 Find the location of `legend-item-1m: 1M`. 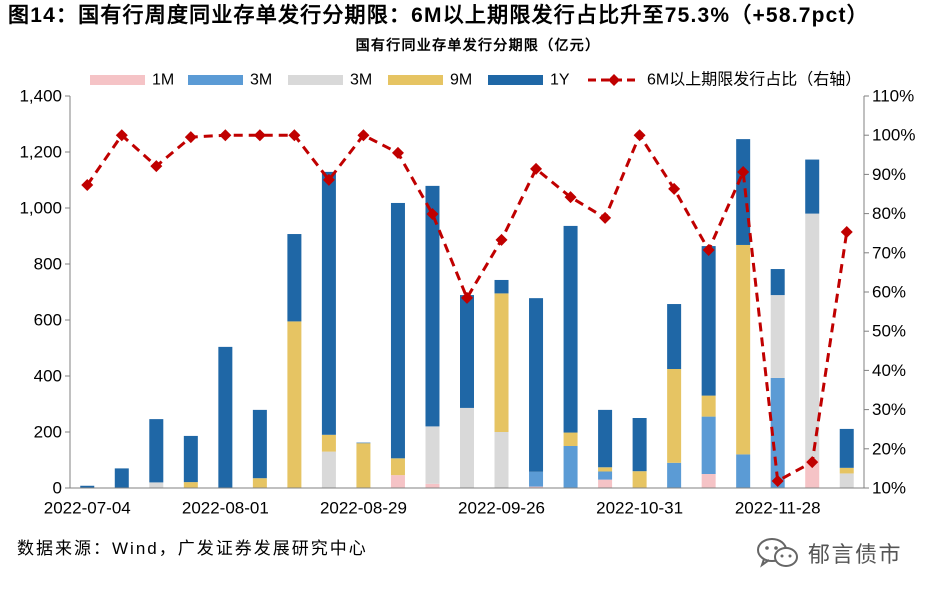

legend-item-1m: 1M is located at coordinates (132, 80).